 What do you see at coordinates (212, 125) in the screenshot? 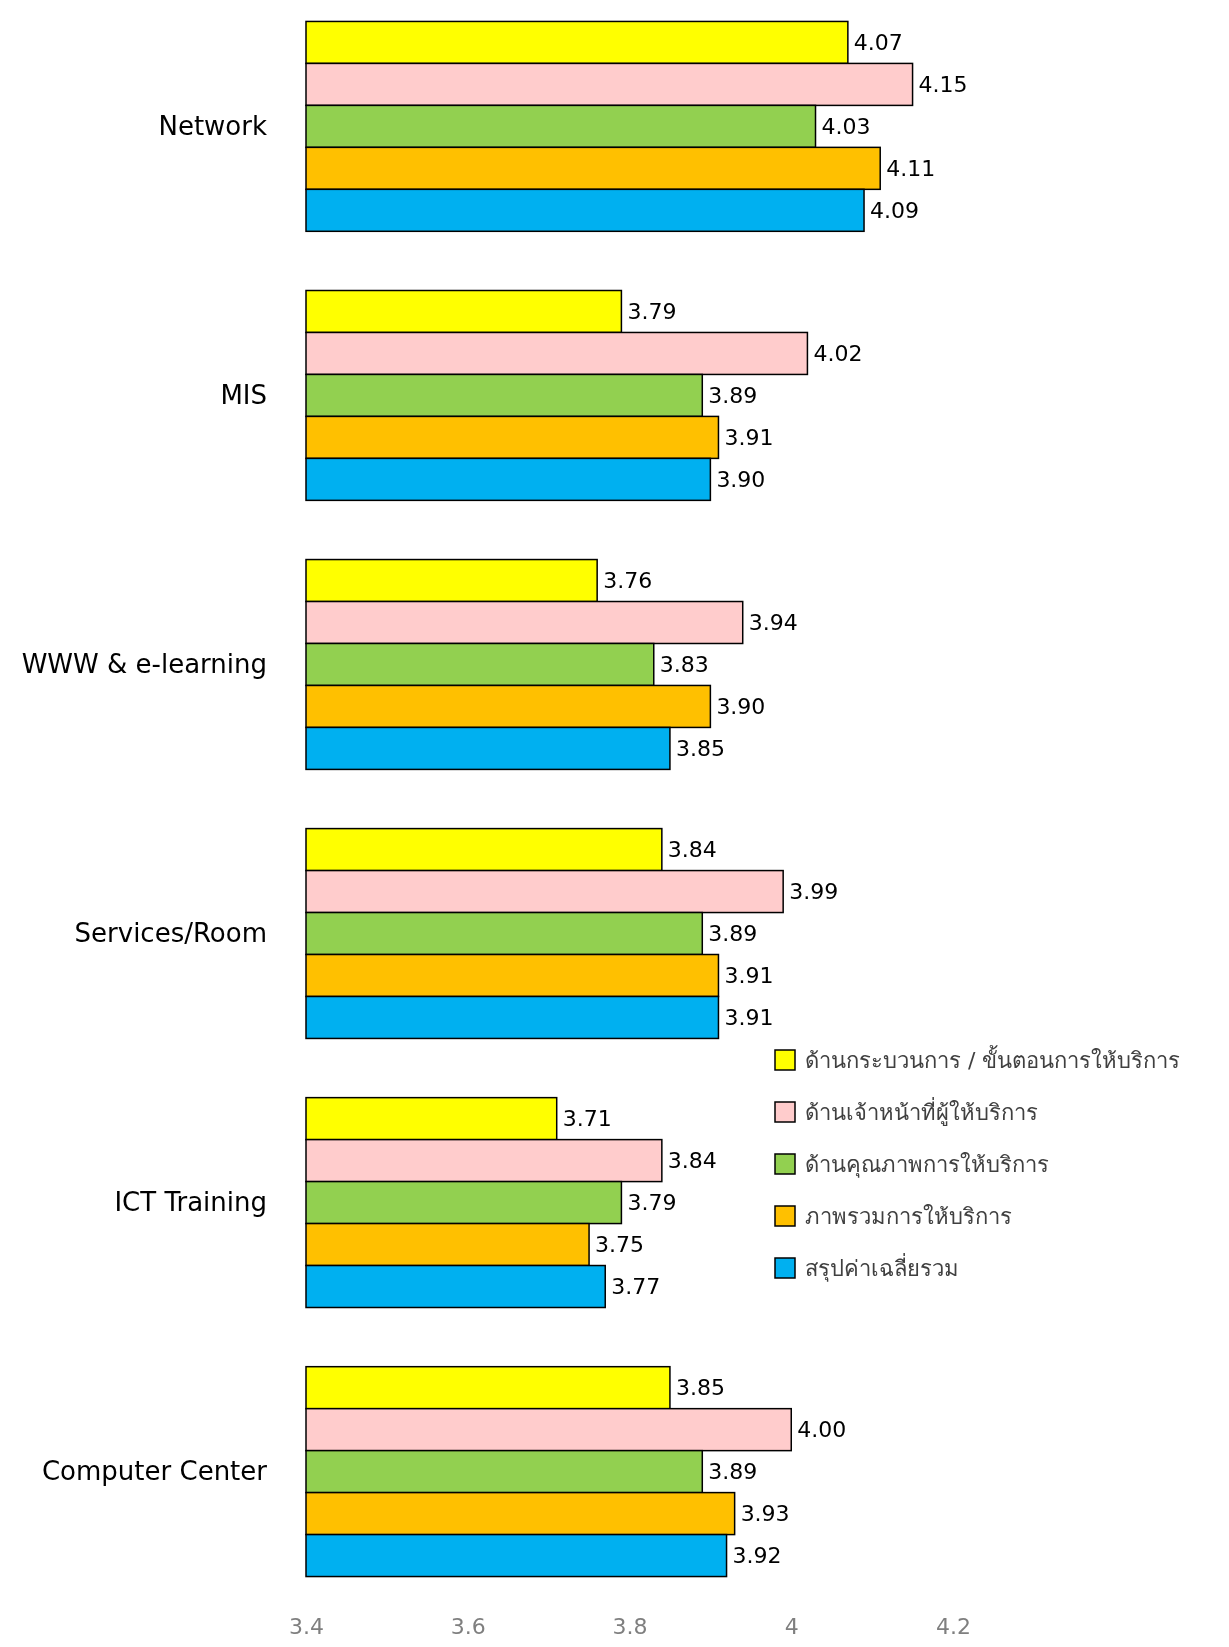
I see `y-tick-label: Network` at bounding box center [212, 125].